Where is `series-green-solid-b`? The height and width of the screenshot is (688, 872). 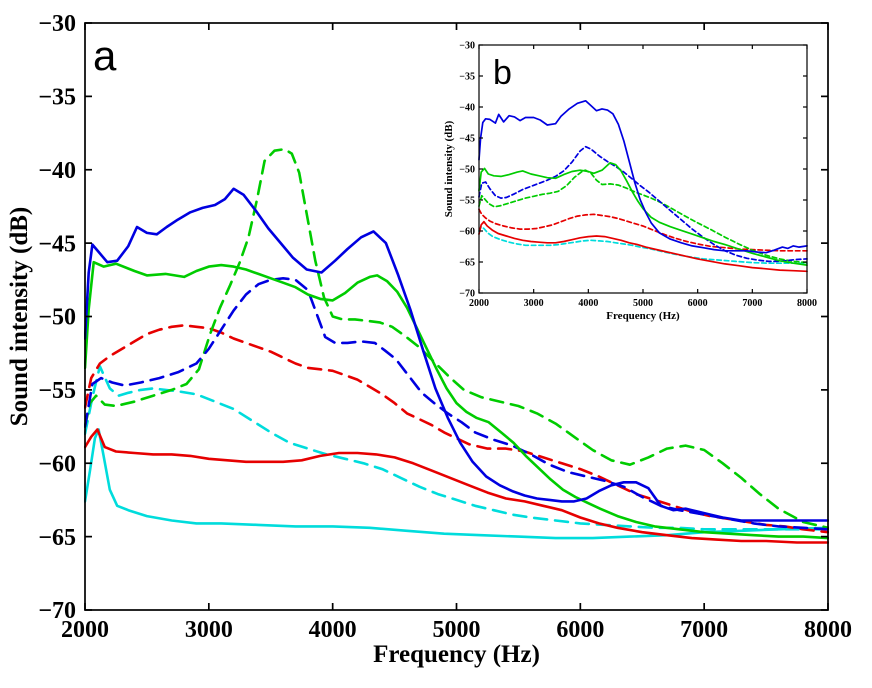
series-green-solid-b is located at coordinates (643, 213).